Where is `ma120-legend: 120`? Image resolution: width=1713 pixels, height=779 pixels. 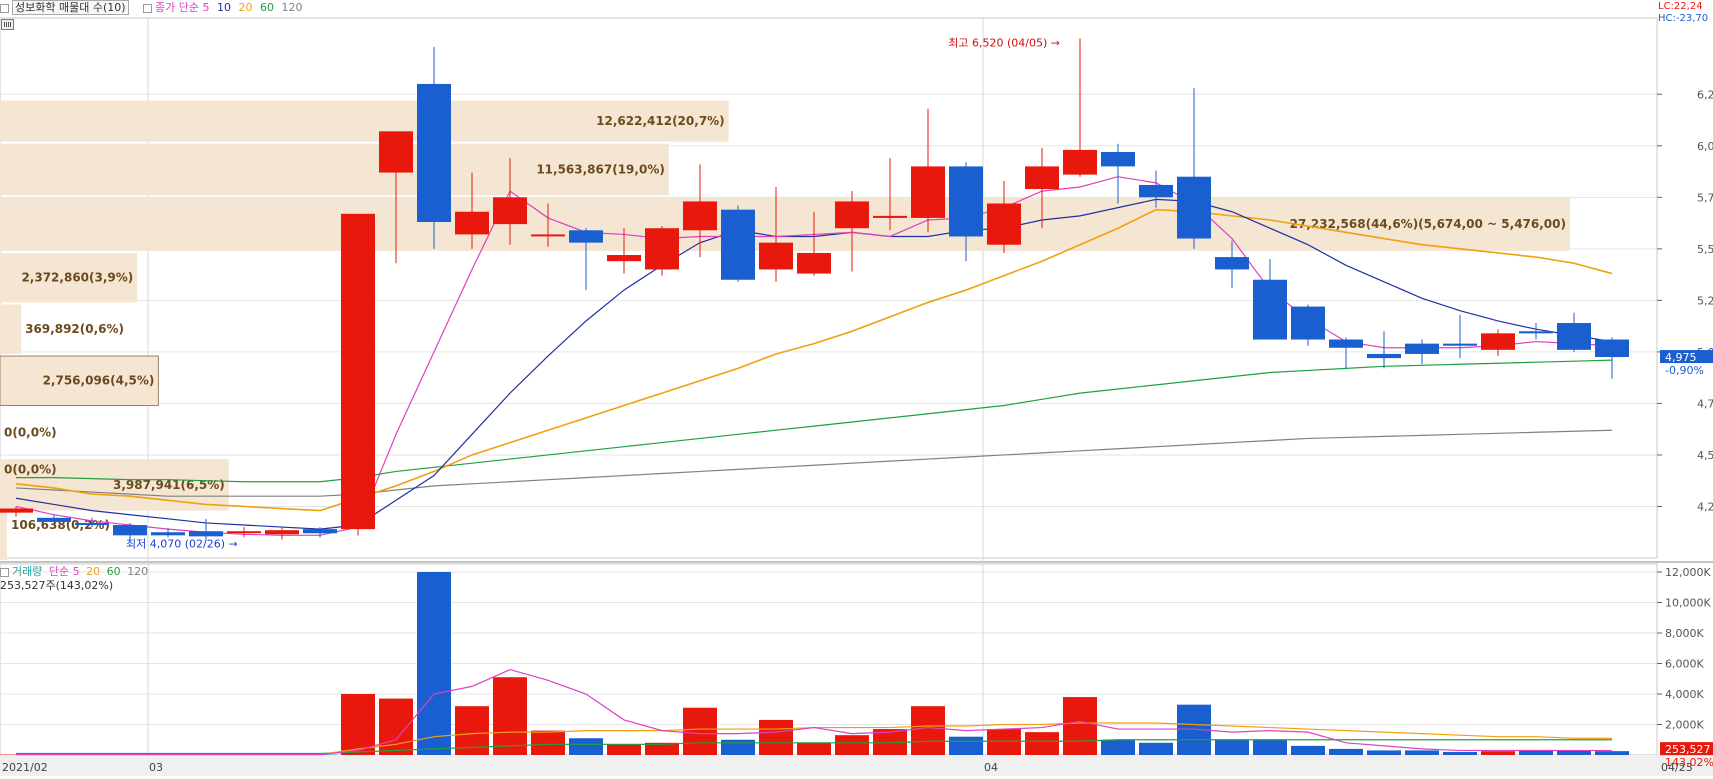
ma120-legend: 120 is located at coordinates (291, 7).